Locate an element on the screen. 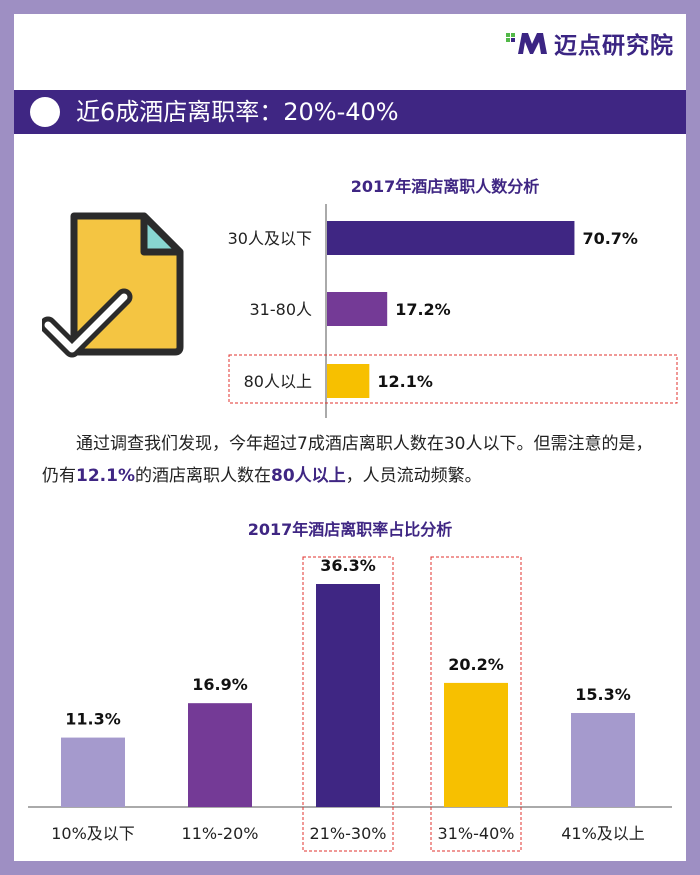 The image size is (700, 875). chart1-category-label: 80人以上 is located at coordinates (278, 381).